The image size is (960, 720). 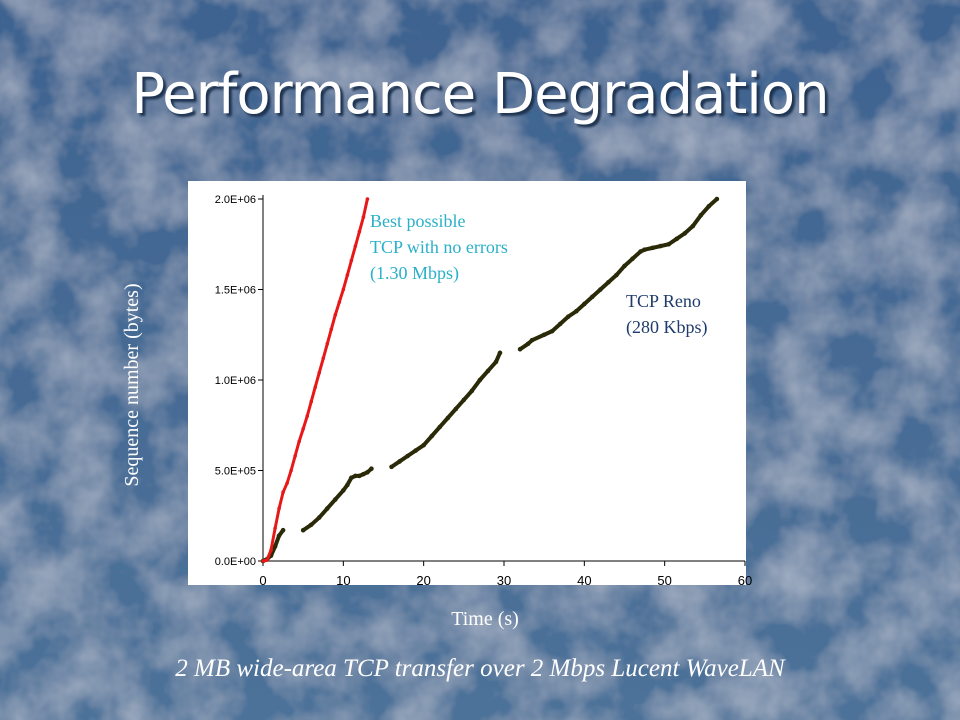 I want to click on annotation-line: (1.30 Mbps), so click(x=414, y=273).